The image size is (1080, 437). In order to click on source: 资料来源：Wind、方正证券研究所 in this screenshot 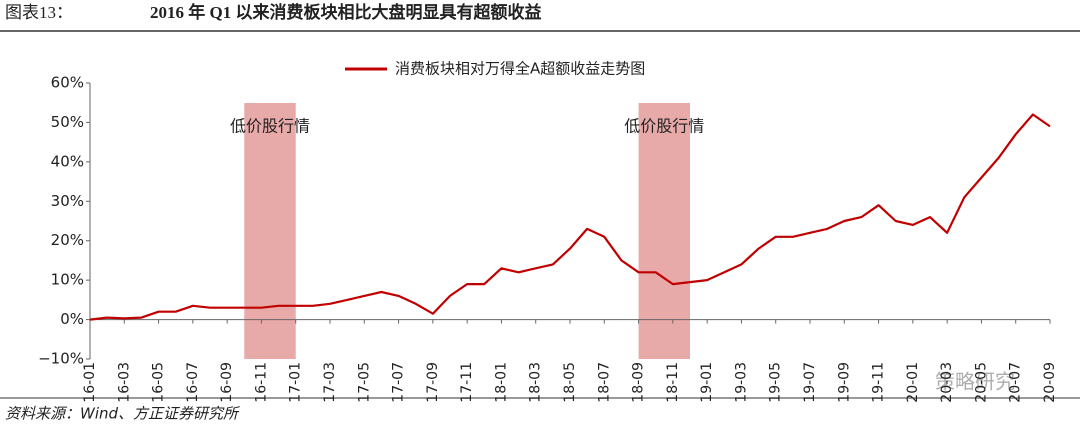, I will do `click(122, 414)`.